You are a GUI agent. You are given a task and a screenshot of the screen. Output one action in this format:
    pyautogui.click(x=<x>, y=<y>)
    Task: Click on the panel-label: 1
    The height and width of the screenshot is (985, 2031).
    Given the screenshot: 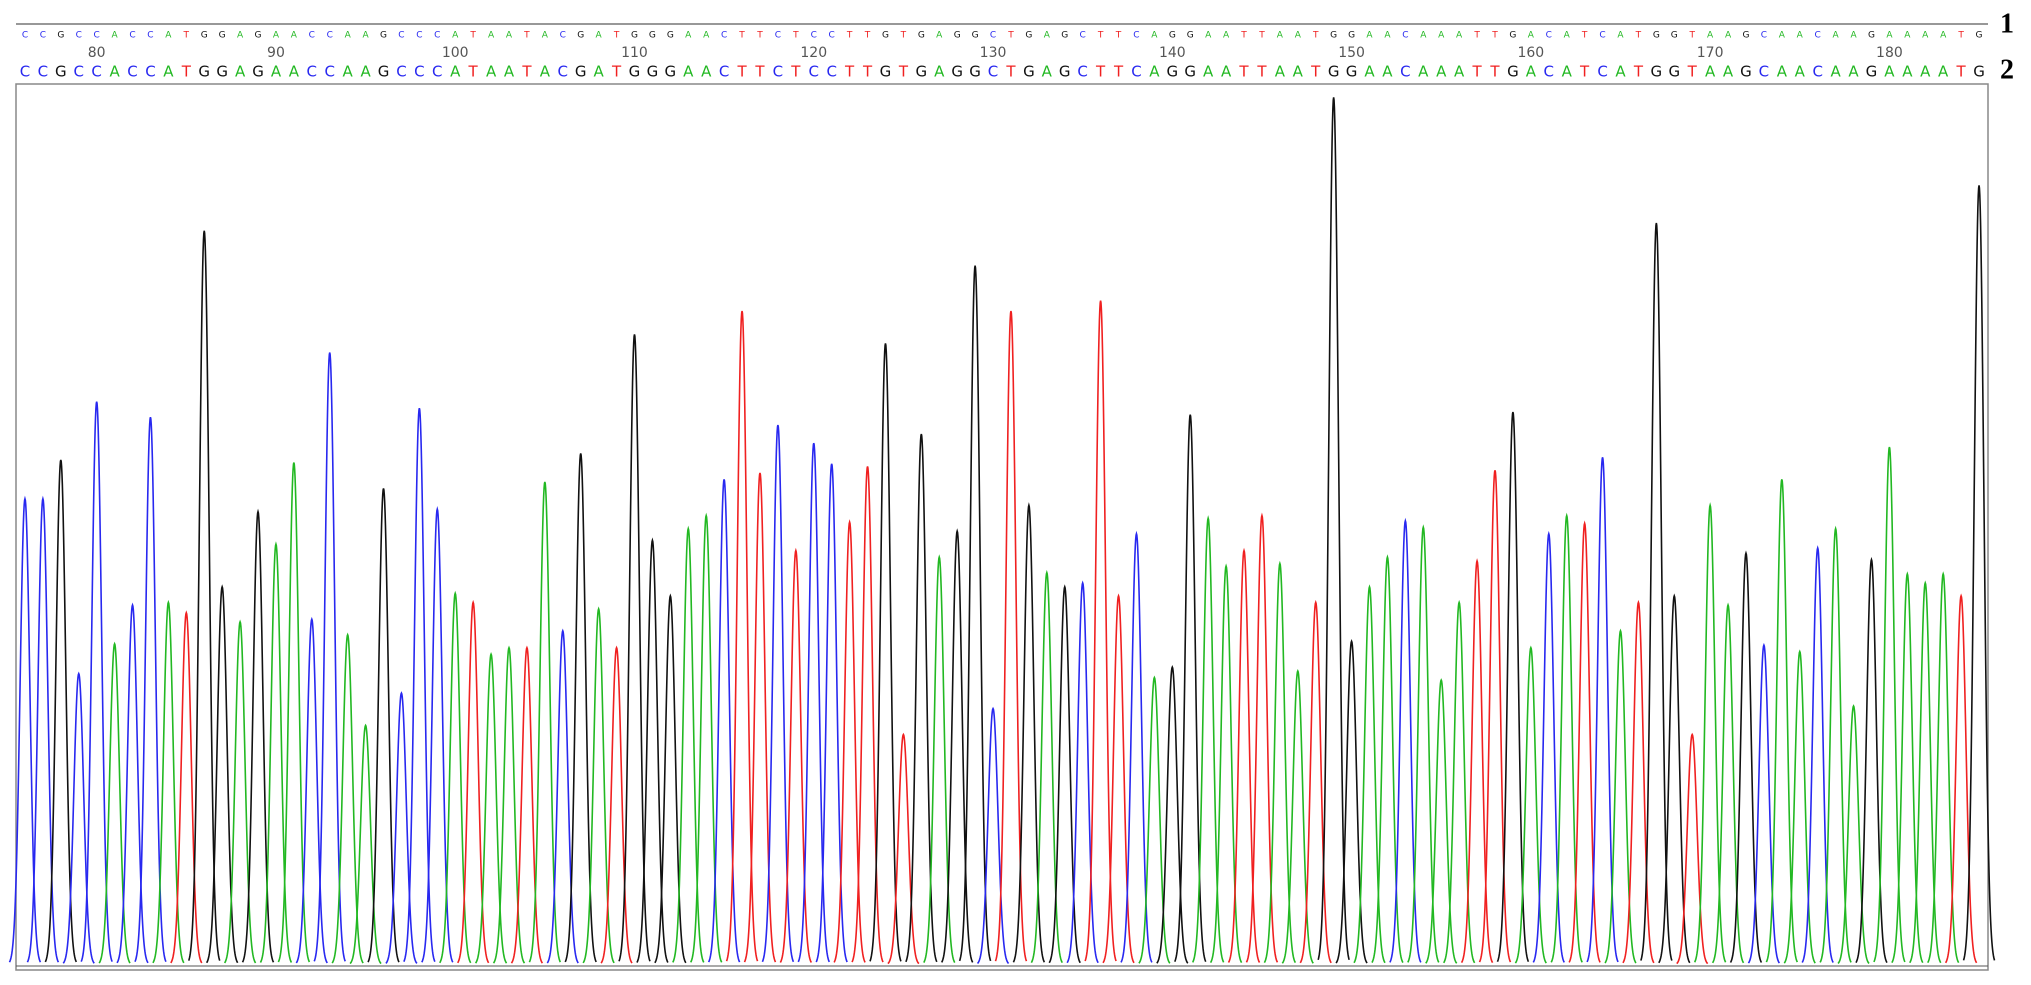 What is the action you would take?
    pyautogui.click(x=2007, y=23)
    